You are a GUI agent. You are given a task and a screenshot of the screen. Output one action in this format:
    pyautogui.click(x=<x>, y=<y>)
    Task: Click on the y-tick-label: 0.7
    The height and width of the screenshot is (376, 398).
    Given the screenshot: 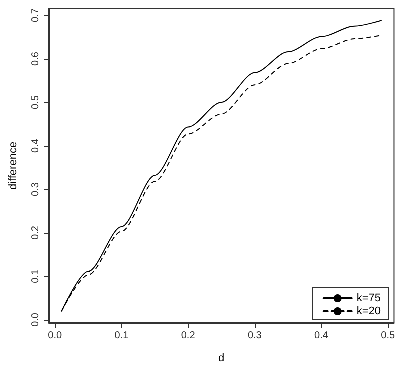 What is the action you would take?
    pyautogui.click(x=36, y=15)
    